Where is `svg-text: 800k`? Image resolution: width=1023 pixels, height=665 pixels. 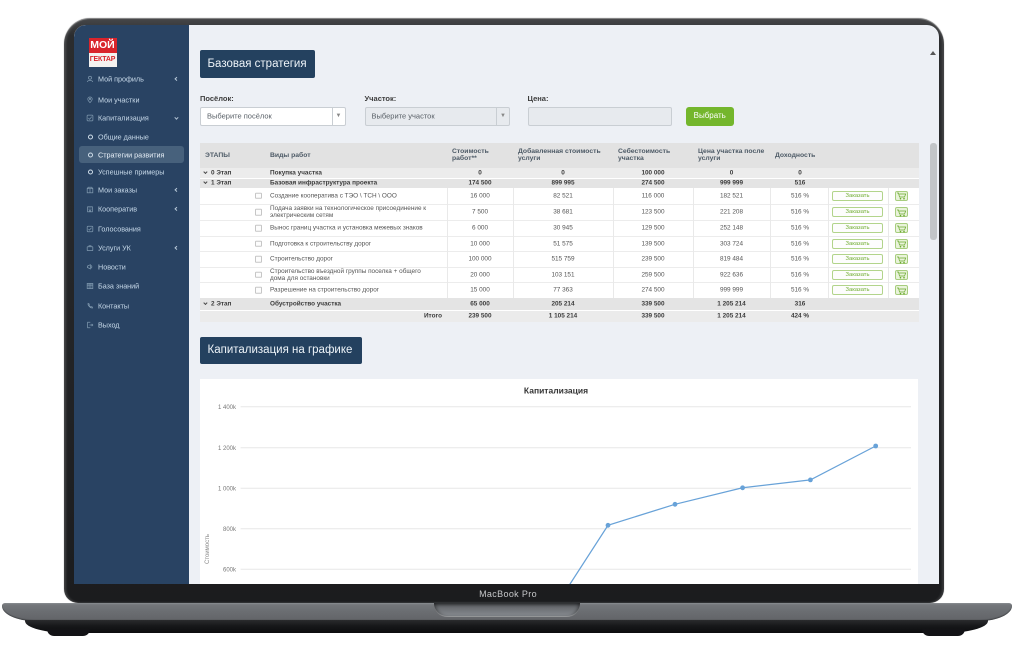 svg-text: 800k is located at coordinates (230, 530).